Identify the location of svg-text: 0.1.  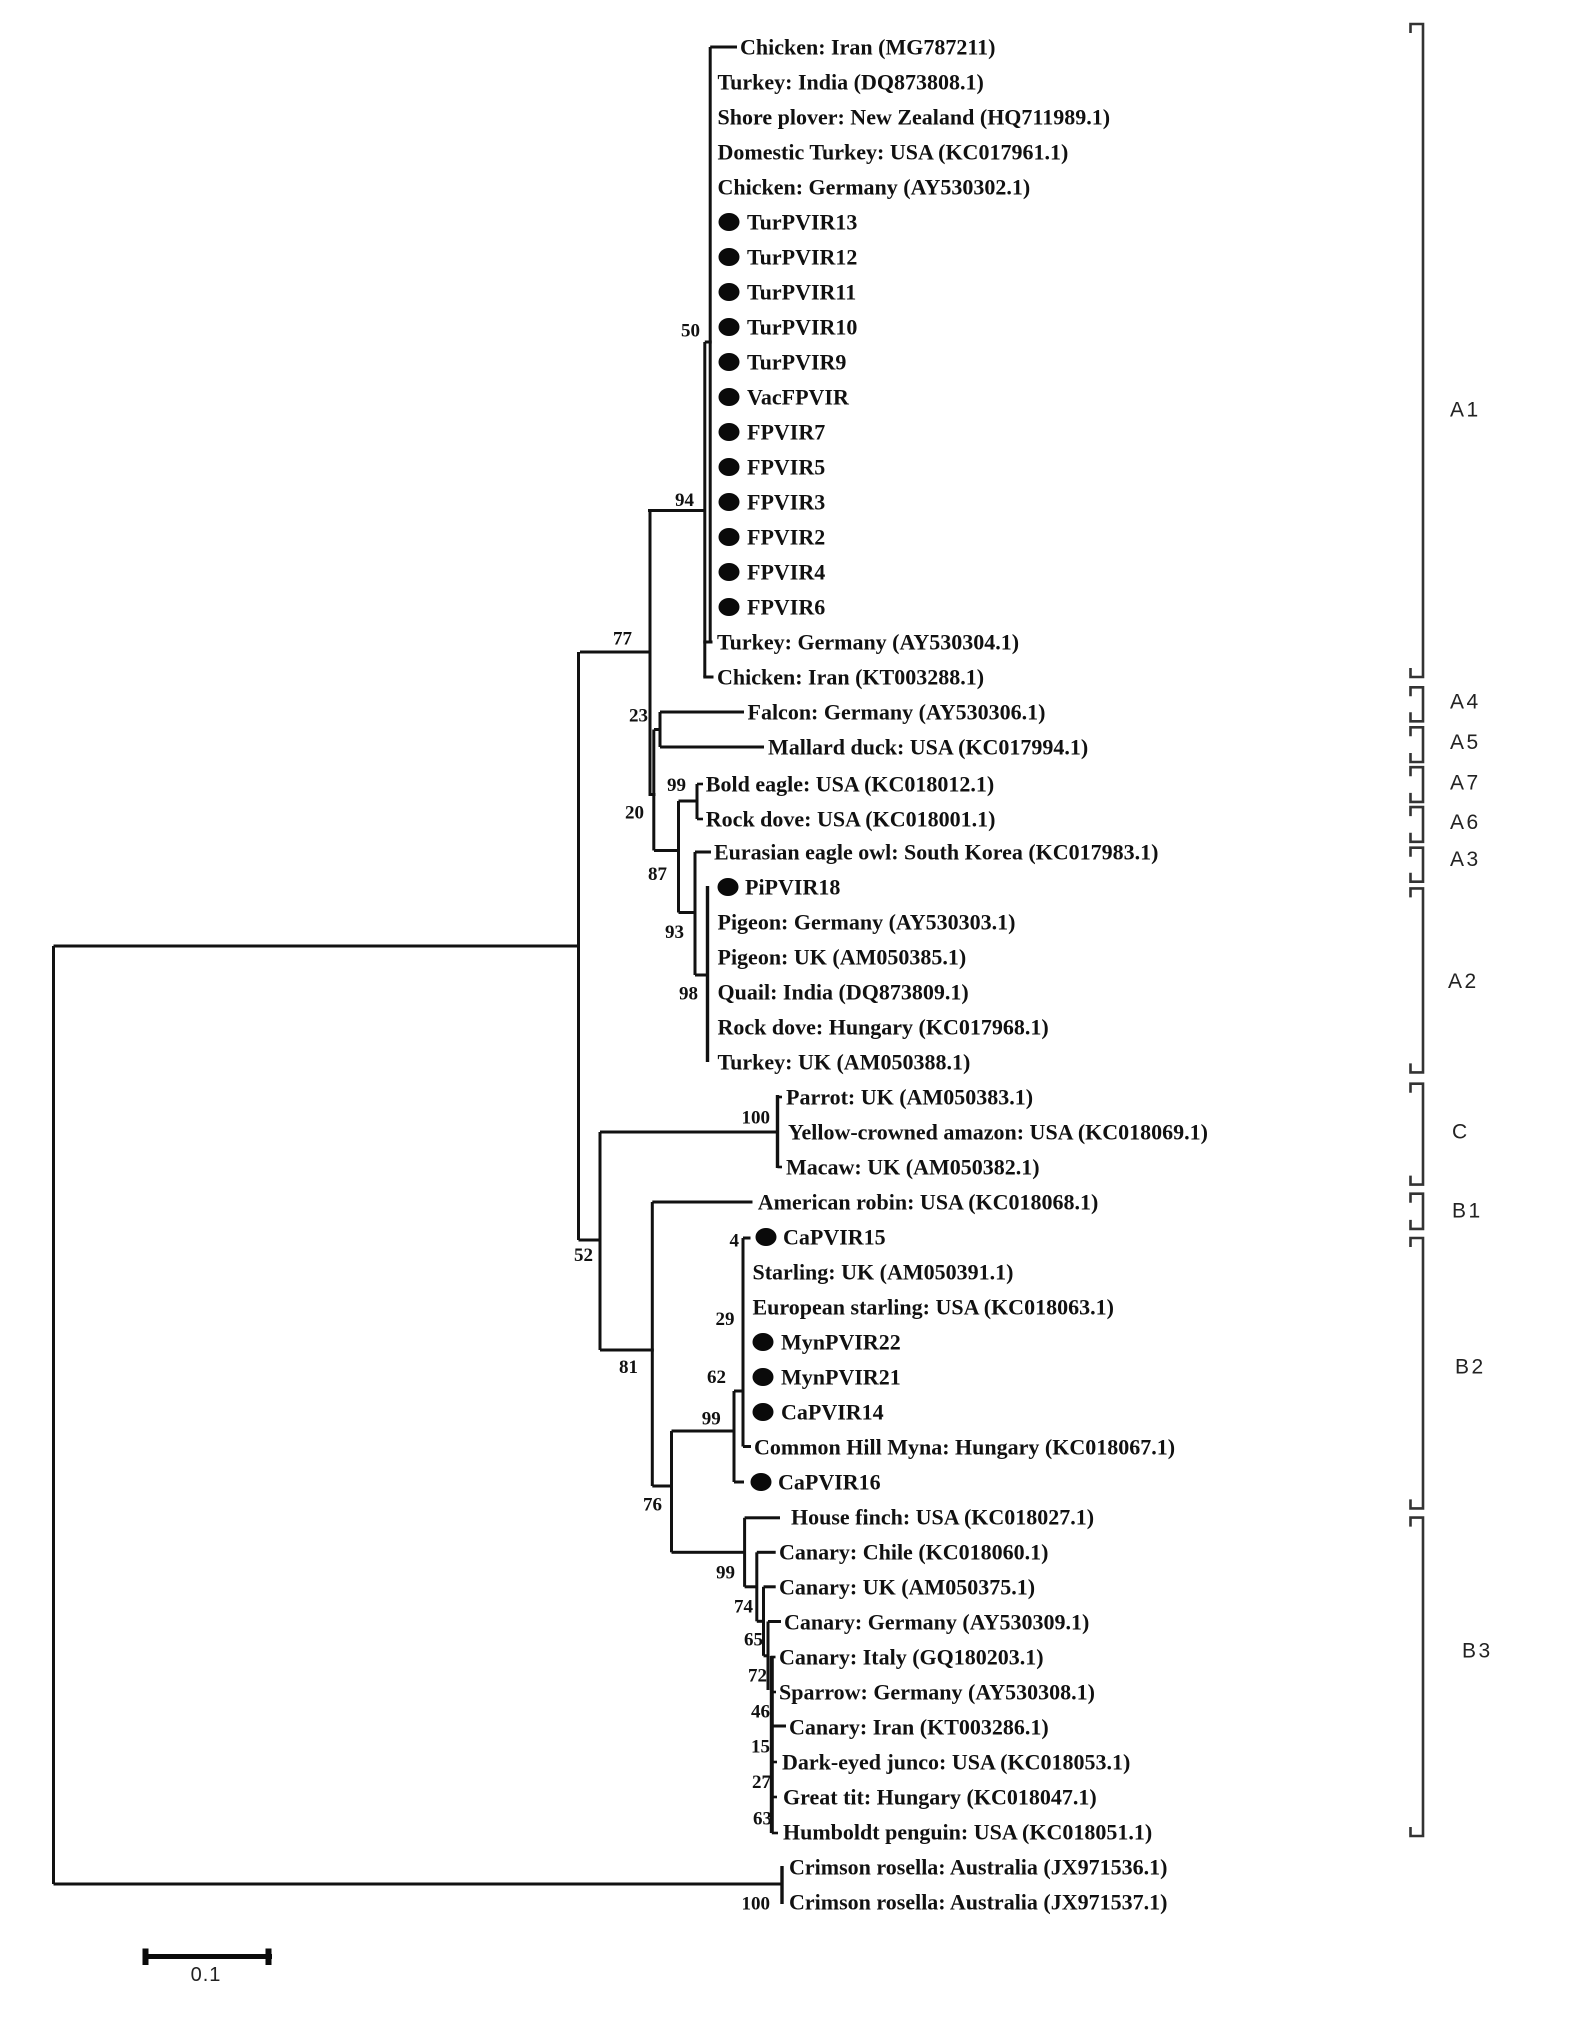
(206, 1975).